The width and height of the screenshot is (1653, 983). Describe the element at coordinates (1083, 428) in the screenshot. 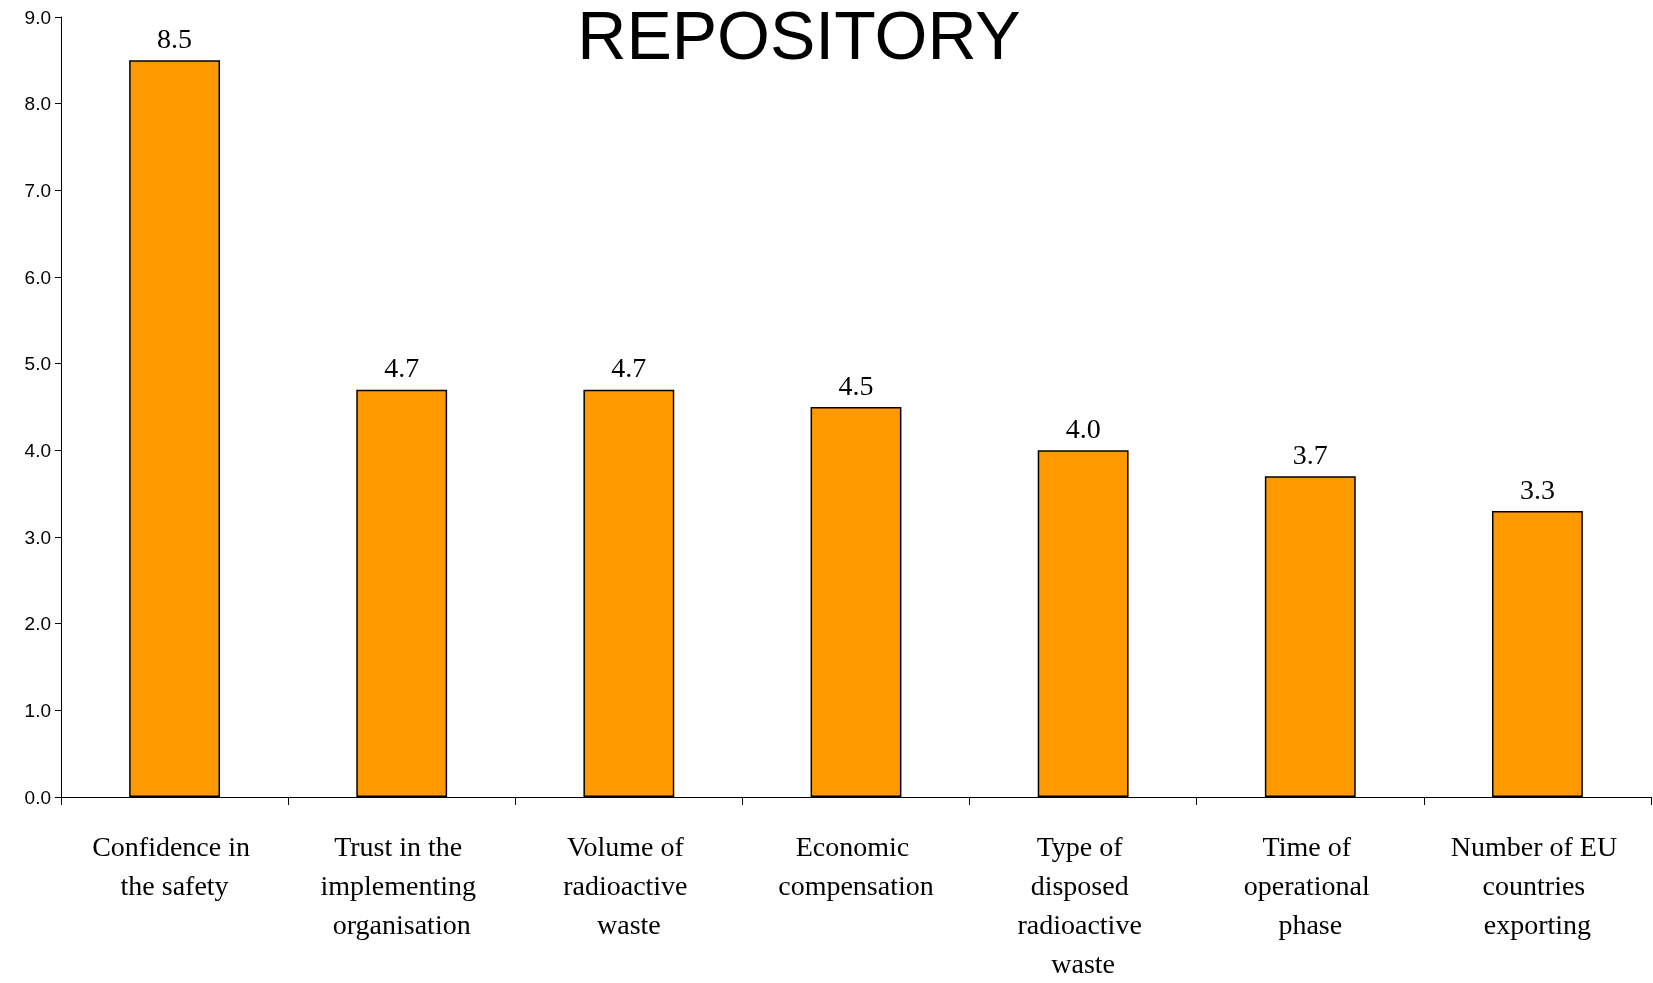

I see `data-label: 4.0` at that location.